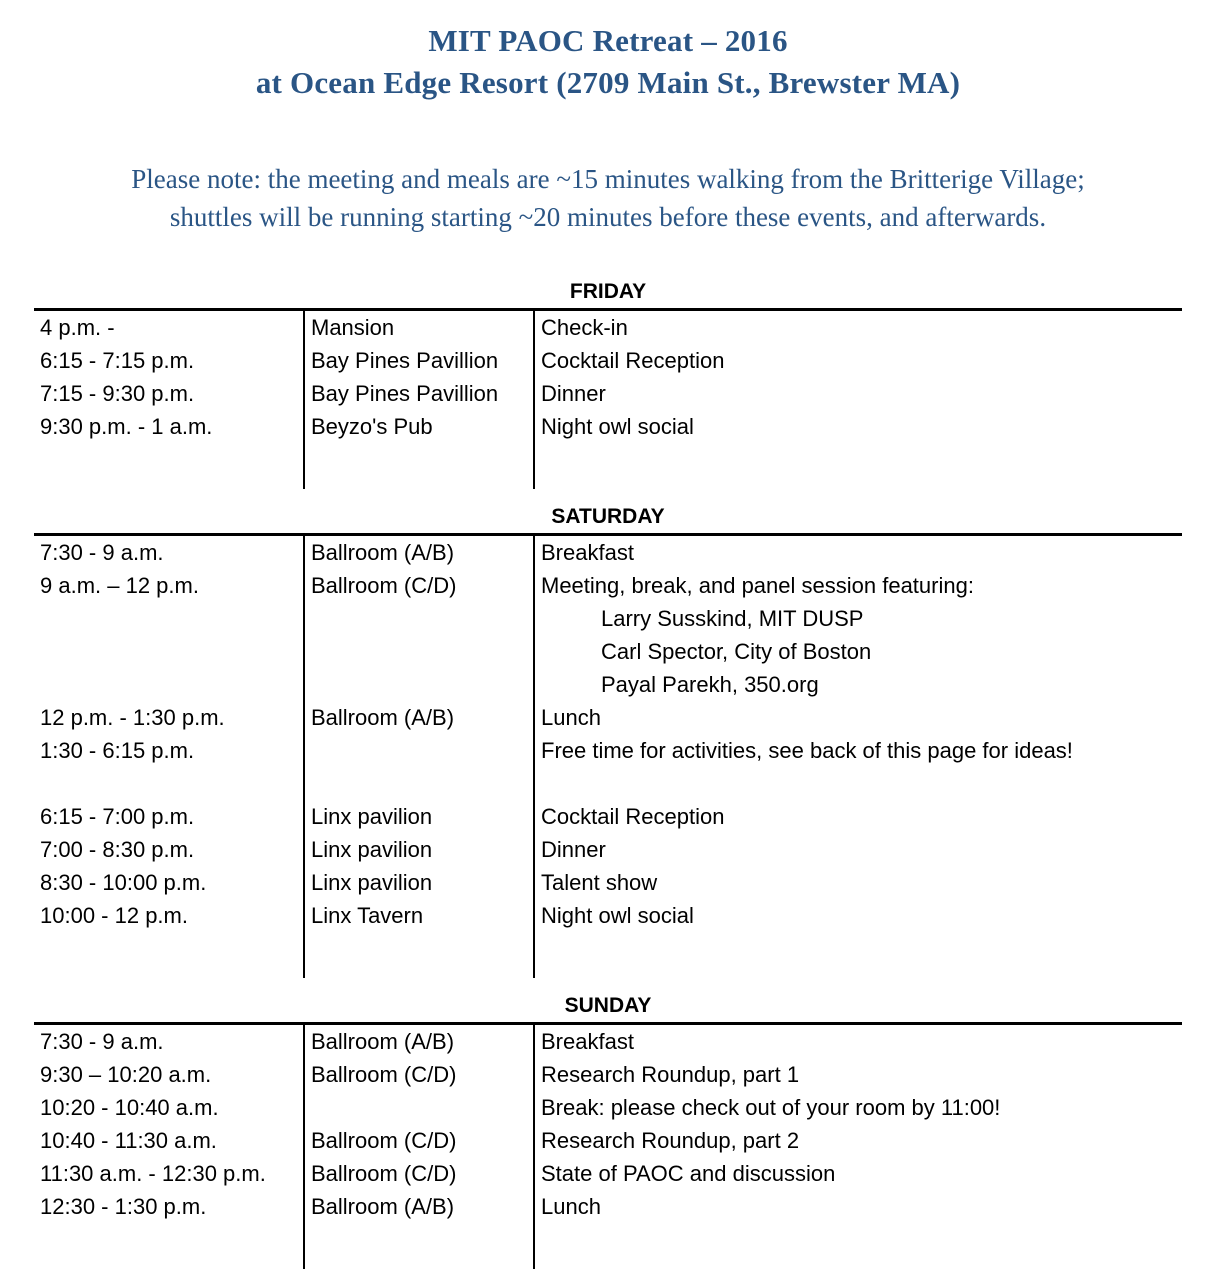  Describe the element at coordinates (608, 1206) in the screenshot. I see `schedule-row: 12:30 - 1:30 p.m. Ballroom (A/B) Lunch` at that location.